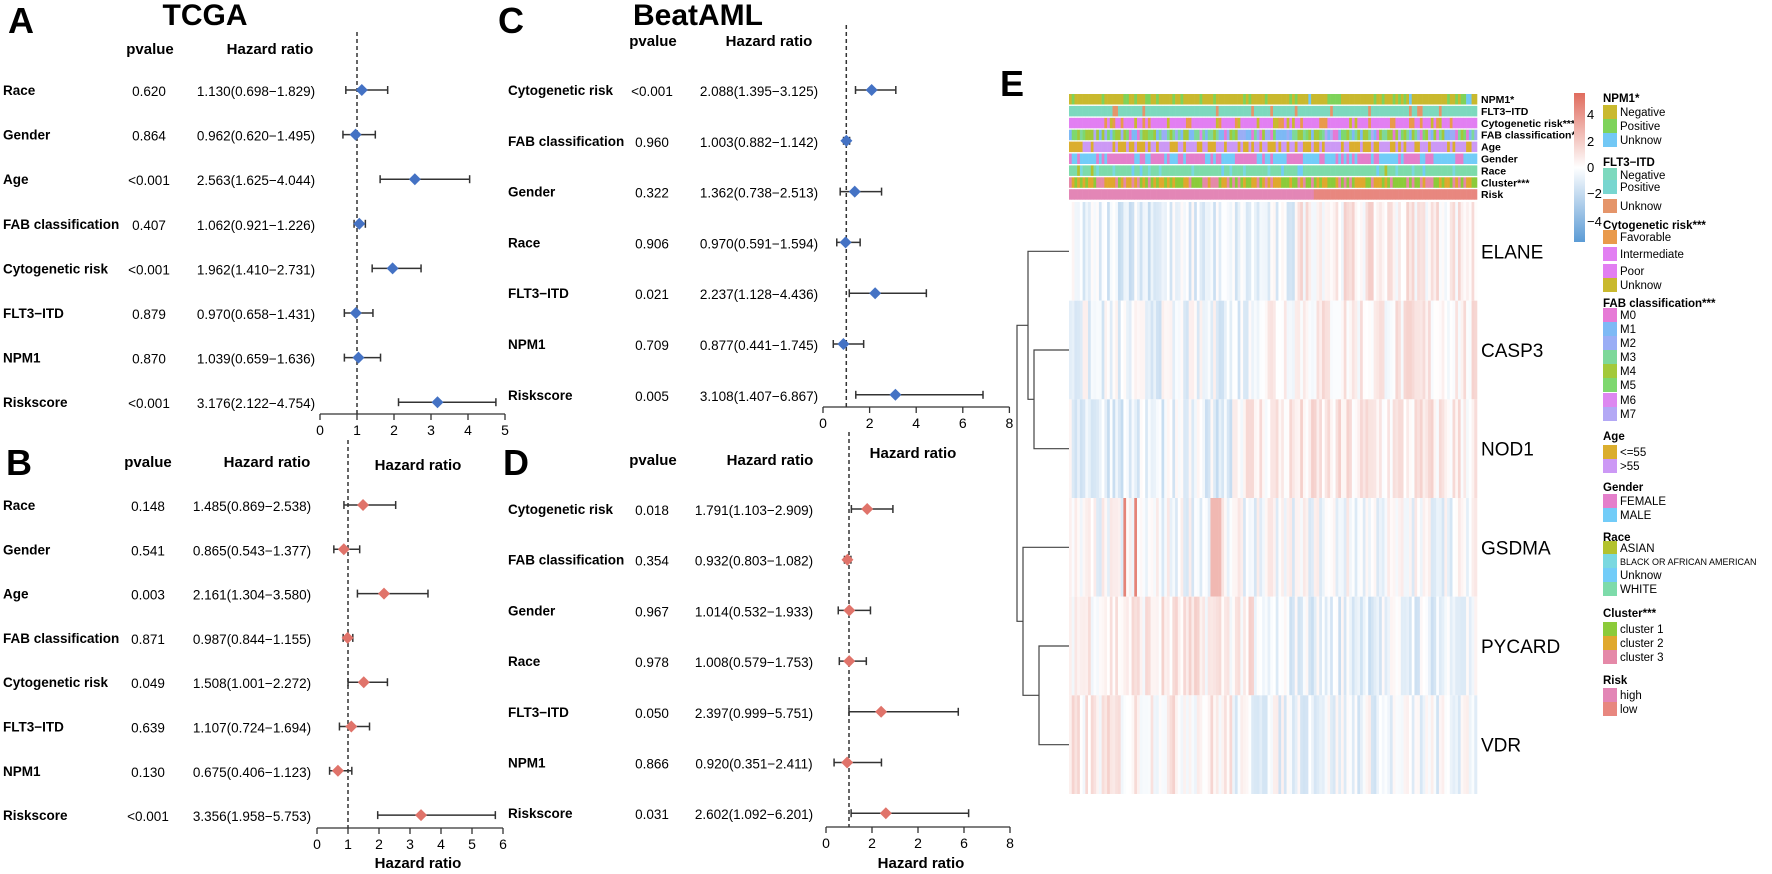 Image resolution: width=1772 pixels, height=874 pixels. What do you see at coordinates (431, 430) in the screenshot?
I see `x-tick-label: 3` at bounding box center [431, 430].